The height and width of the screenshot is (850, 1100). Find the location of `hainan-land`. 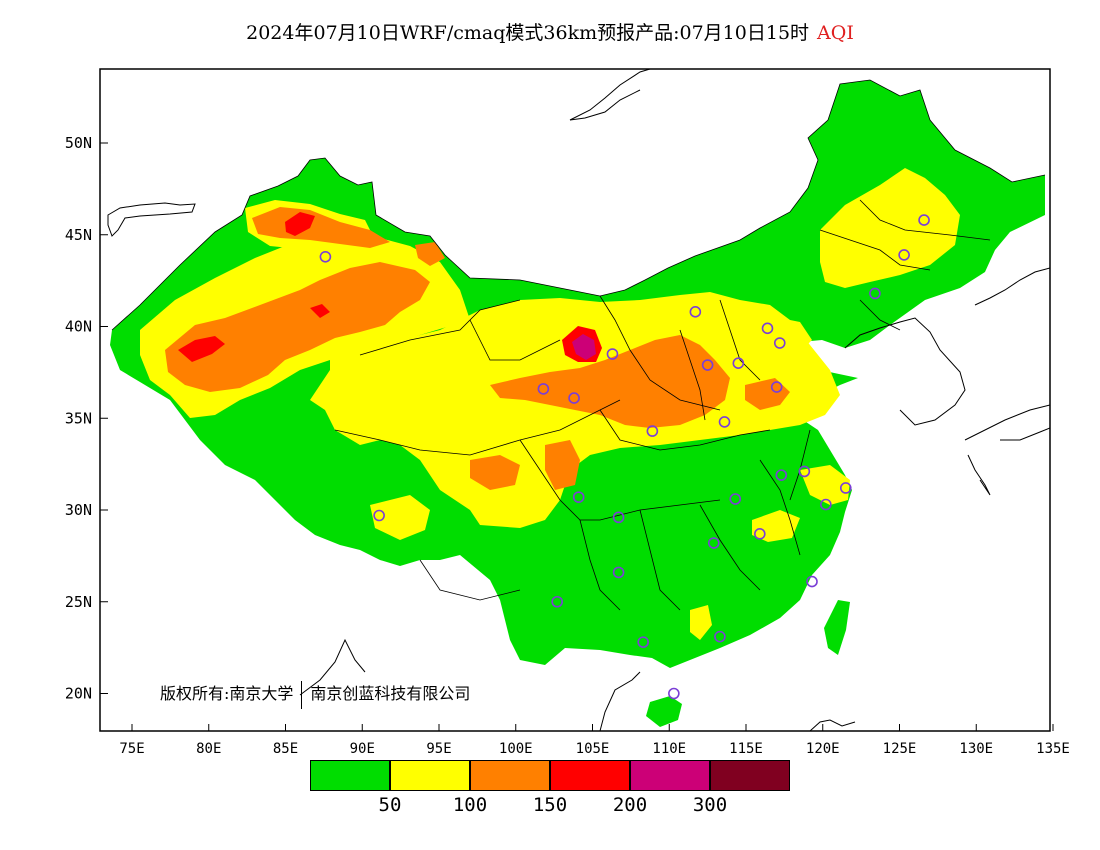

hainan-land is located at coordinates (664, 711).